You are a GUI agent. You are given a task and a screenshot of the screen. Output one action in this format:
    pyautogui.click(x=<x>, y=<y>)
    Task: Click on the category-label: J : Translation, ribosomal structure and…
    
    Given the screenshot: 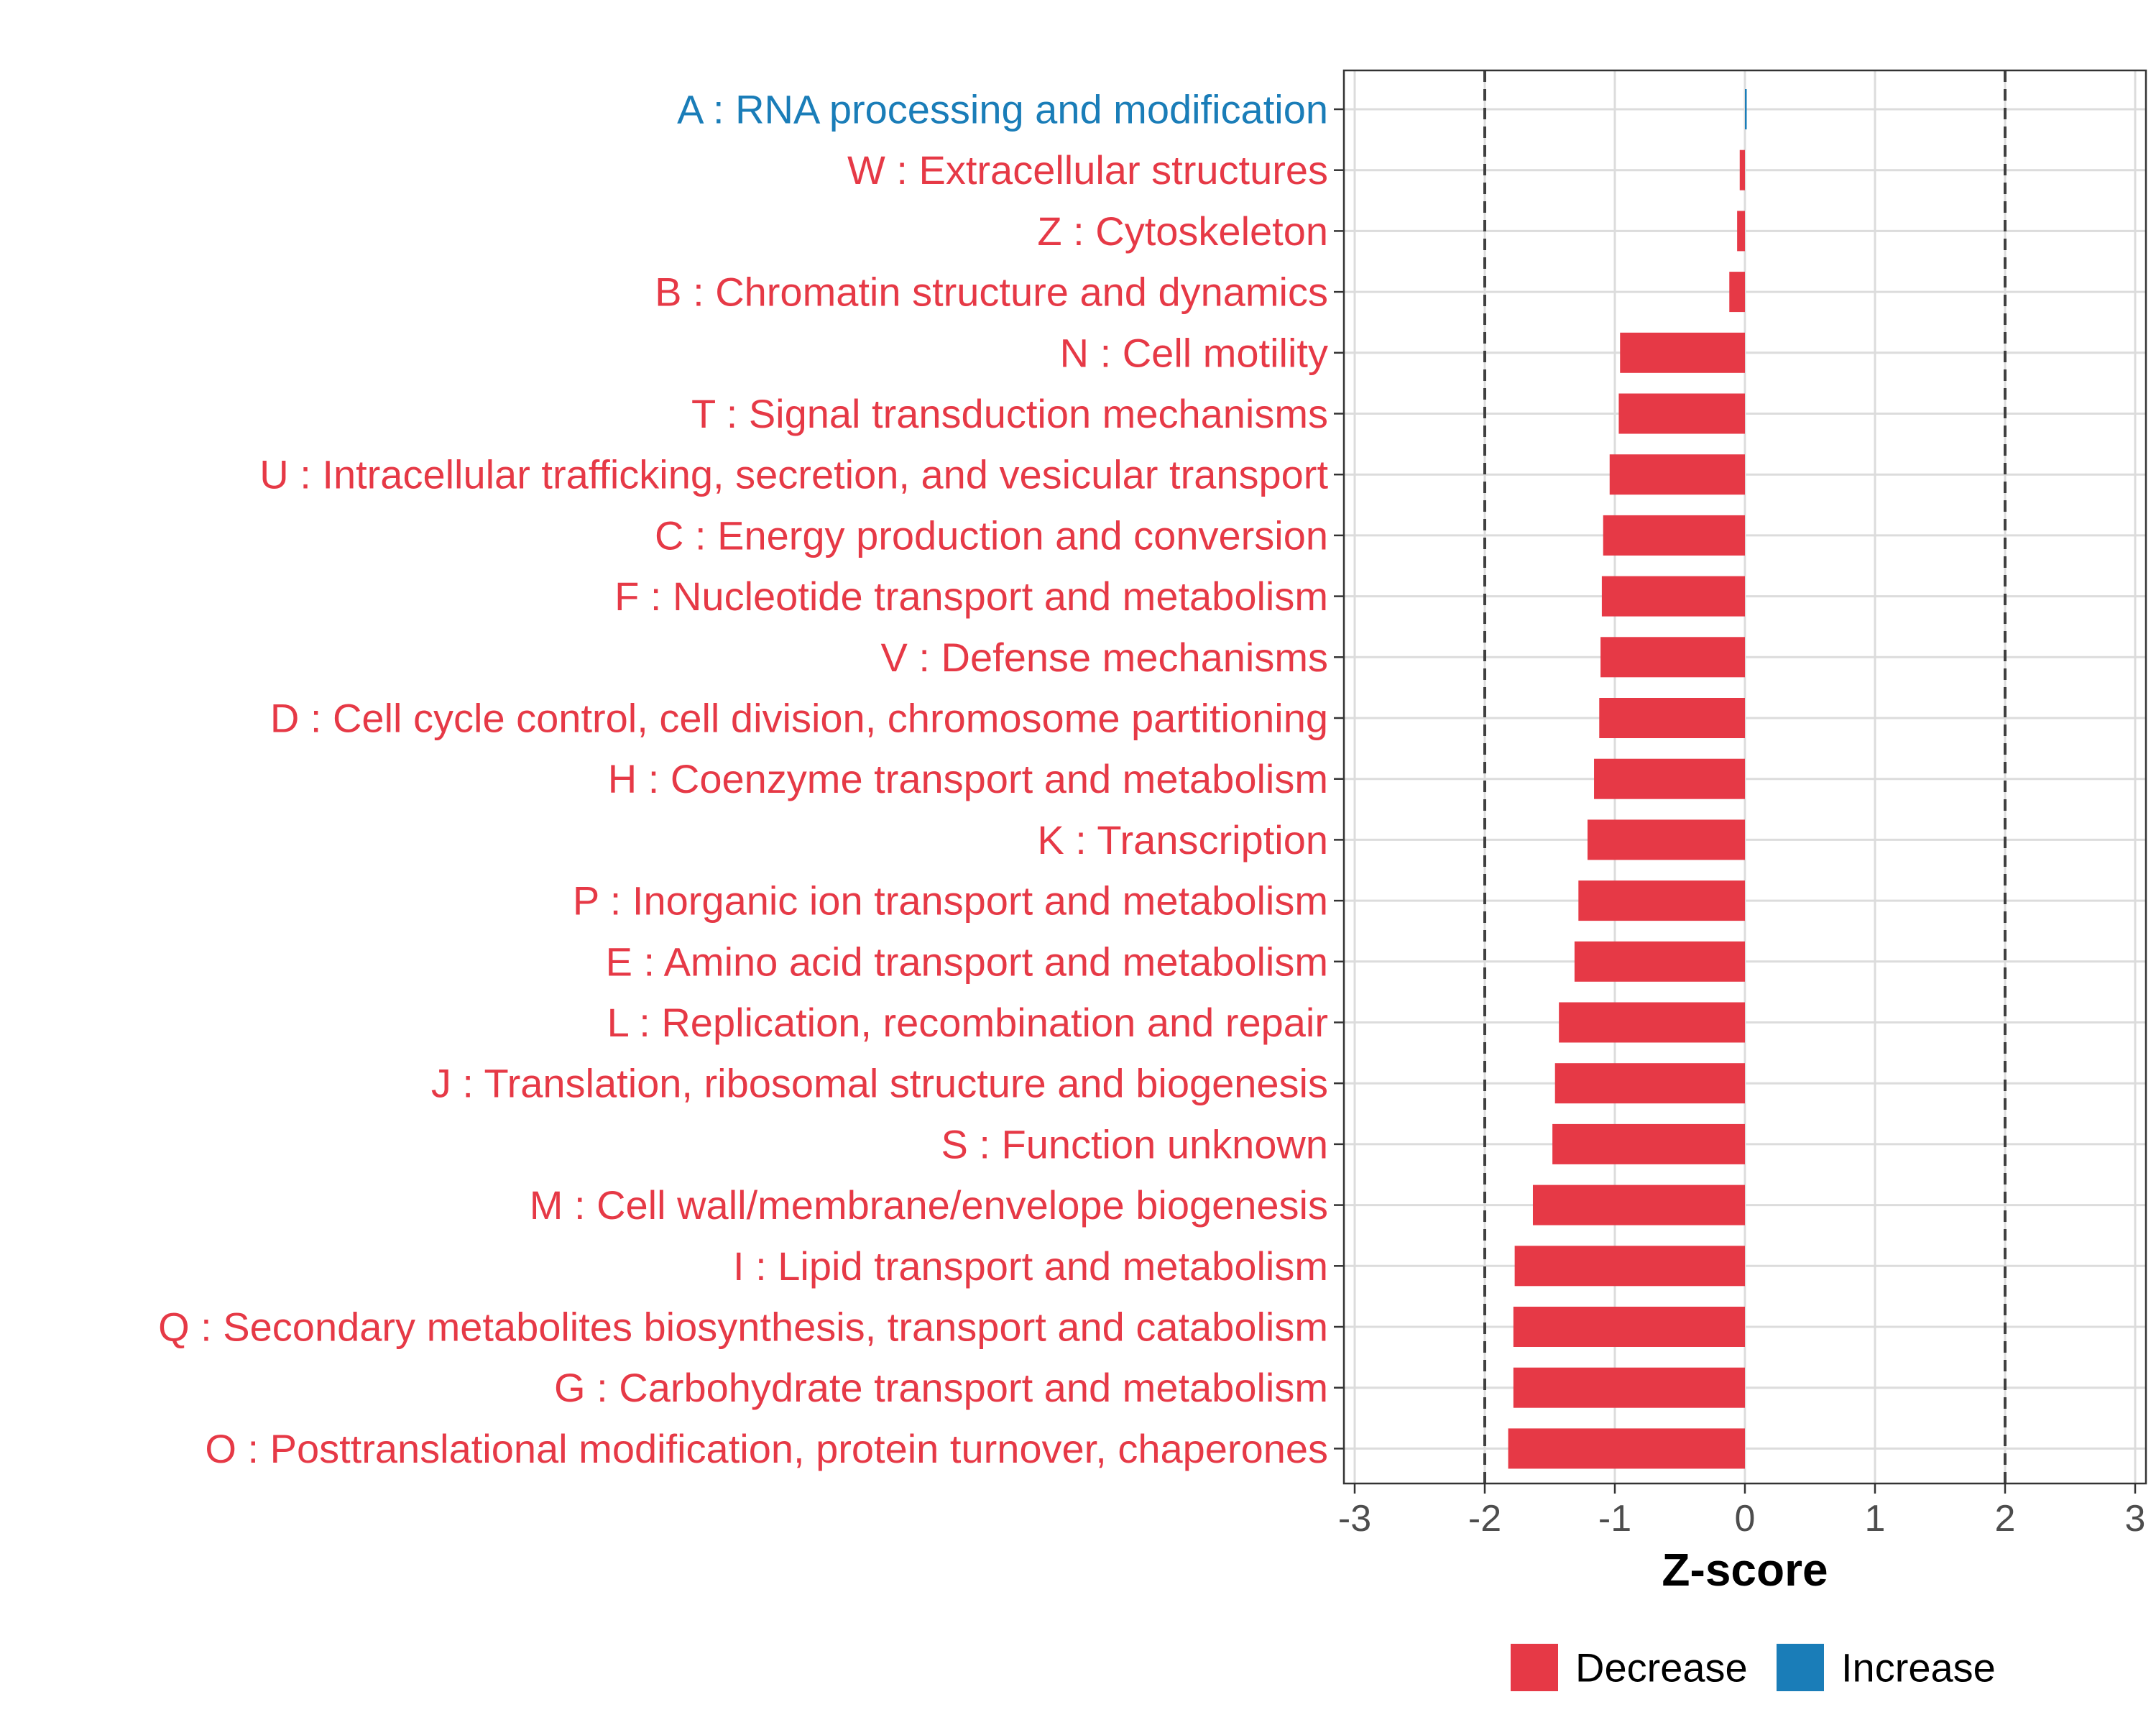 What is the action you would take?
    pyautogui.click(x=880, y=1083)
    